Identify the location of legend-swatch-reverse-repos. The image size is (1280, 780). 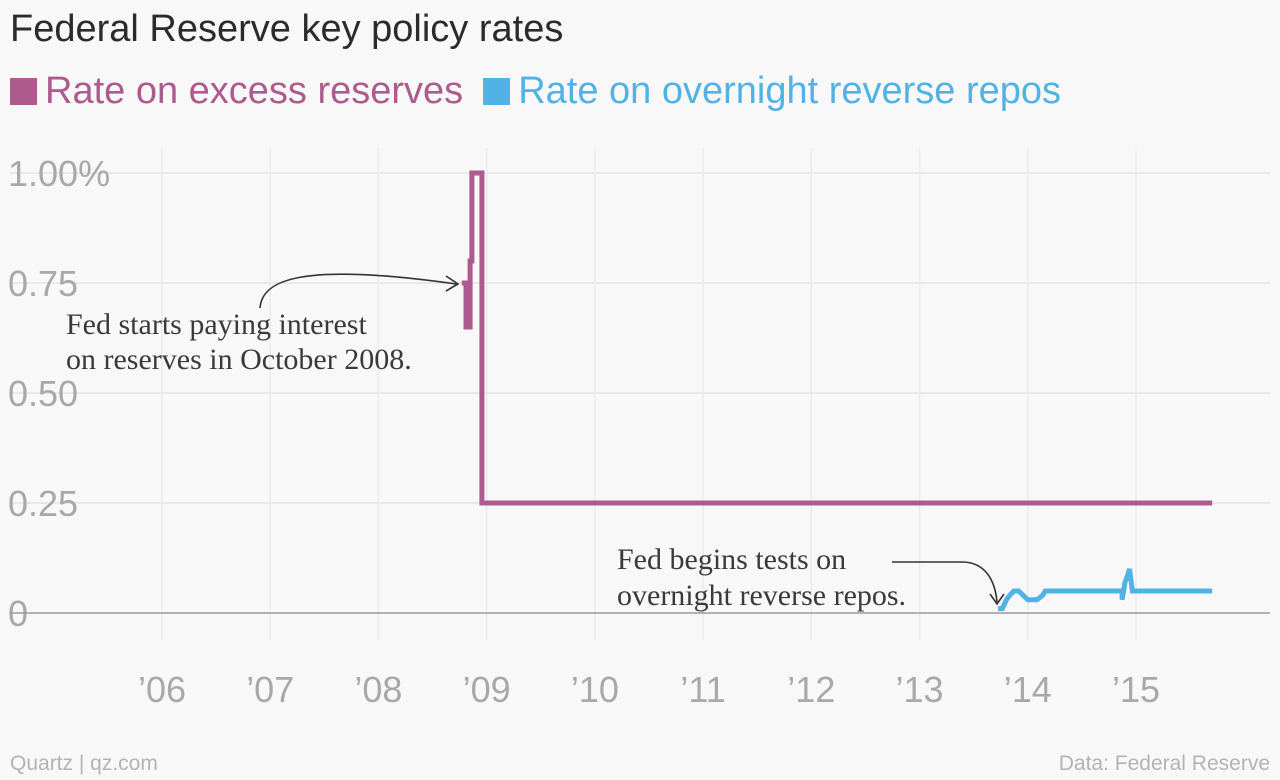
(497, 91).